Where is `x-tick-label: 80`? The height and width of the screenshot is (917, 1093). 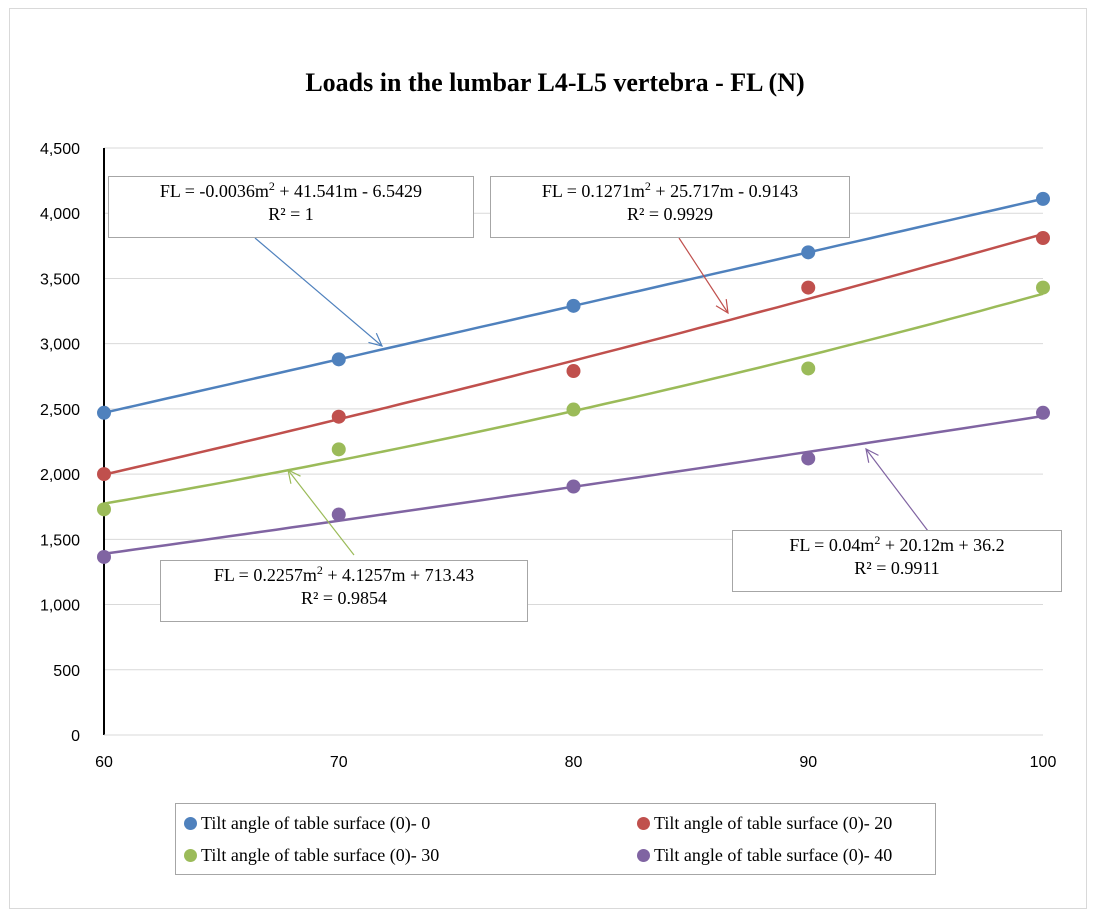
x-tick-label: 80 is located at coordinates (574, 762).